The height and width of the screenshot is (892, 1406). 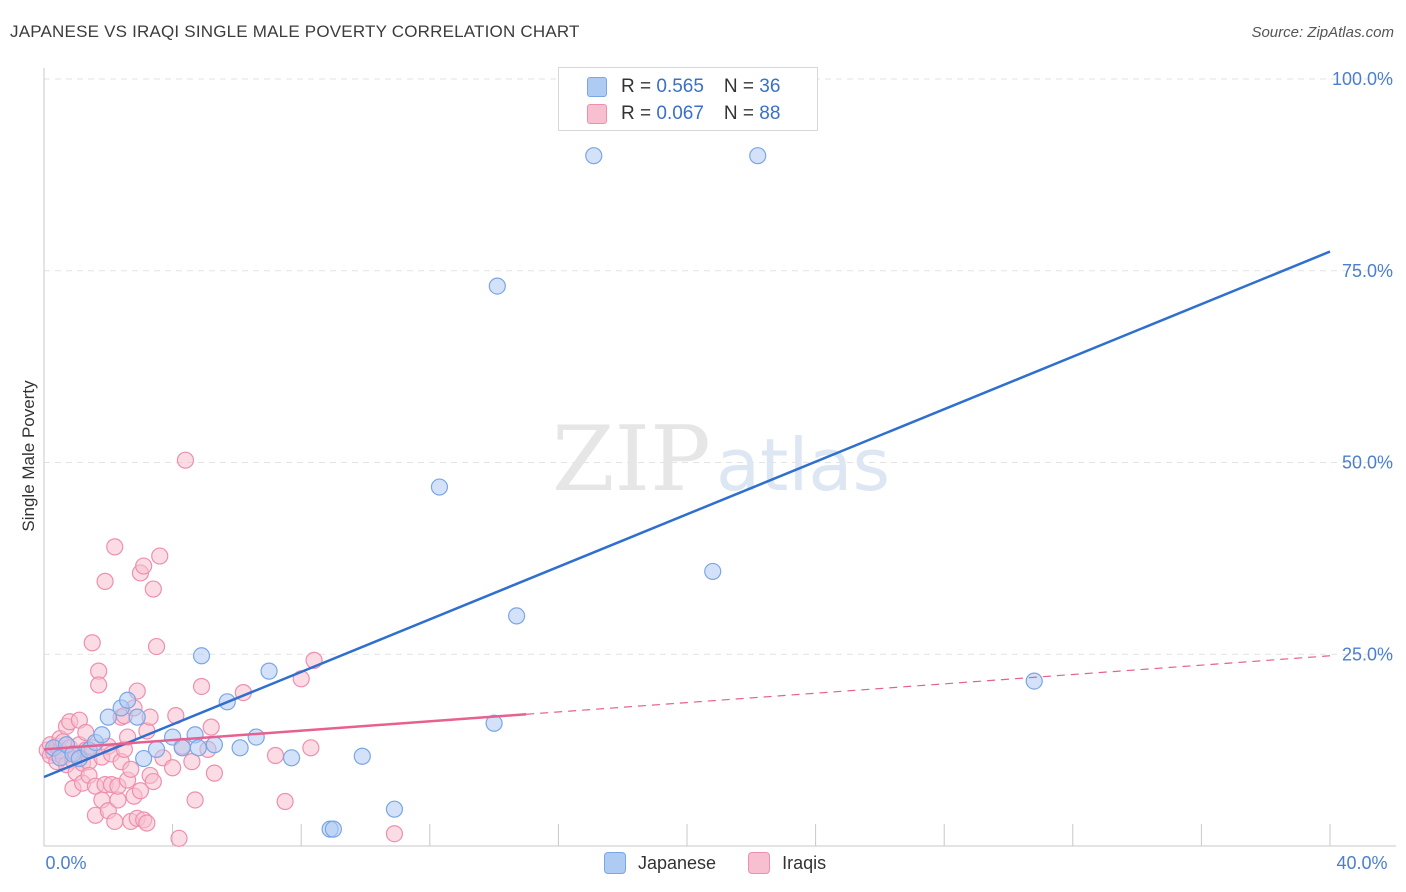 What do you see at coordinates (770, 113) in the screenshot?
I see `legend-n-value: 88` at bounding box center [770, 113].